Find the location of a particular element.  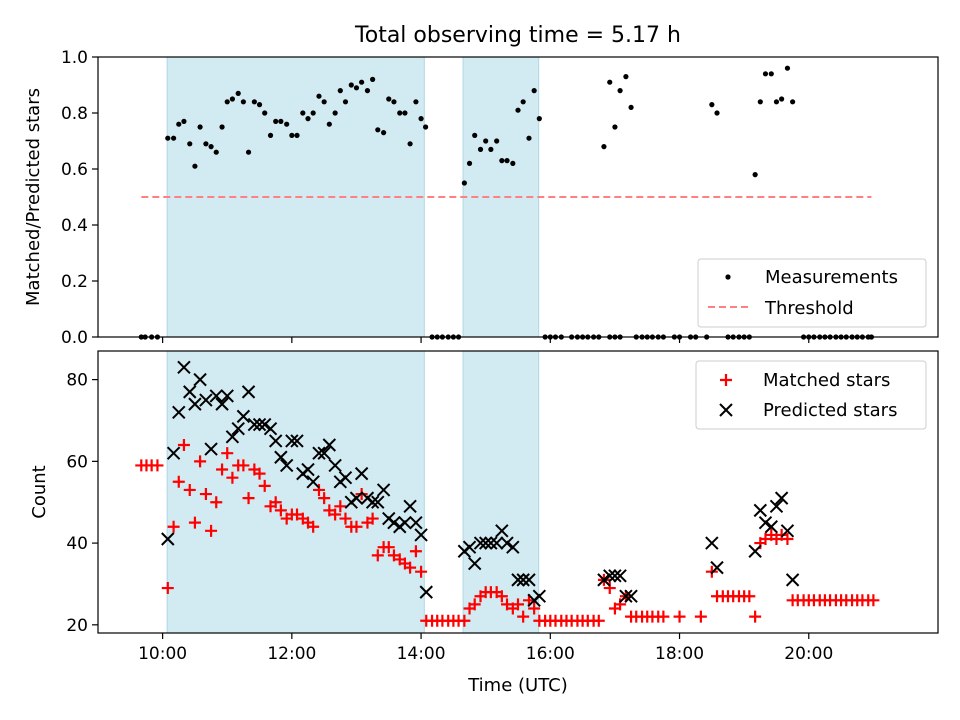

y-tick-label: 80 is located at coordinates (77, 381).